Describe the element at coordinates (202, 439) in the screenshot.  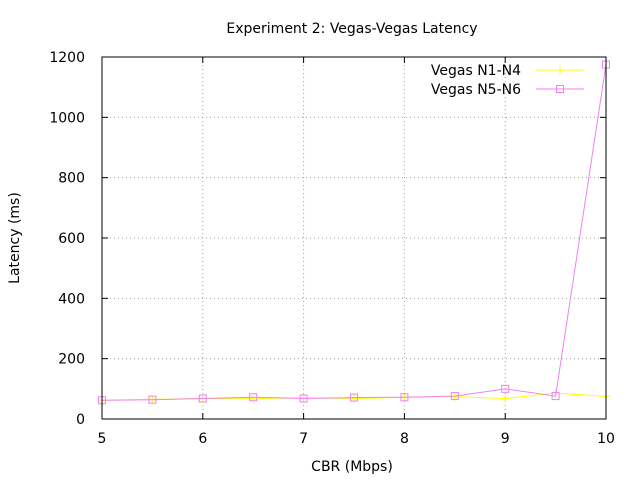
I see `x-tick-label: 6` at that location.